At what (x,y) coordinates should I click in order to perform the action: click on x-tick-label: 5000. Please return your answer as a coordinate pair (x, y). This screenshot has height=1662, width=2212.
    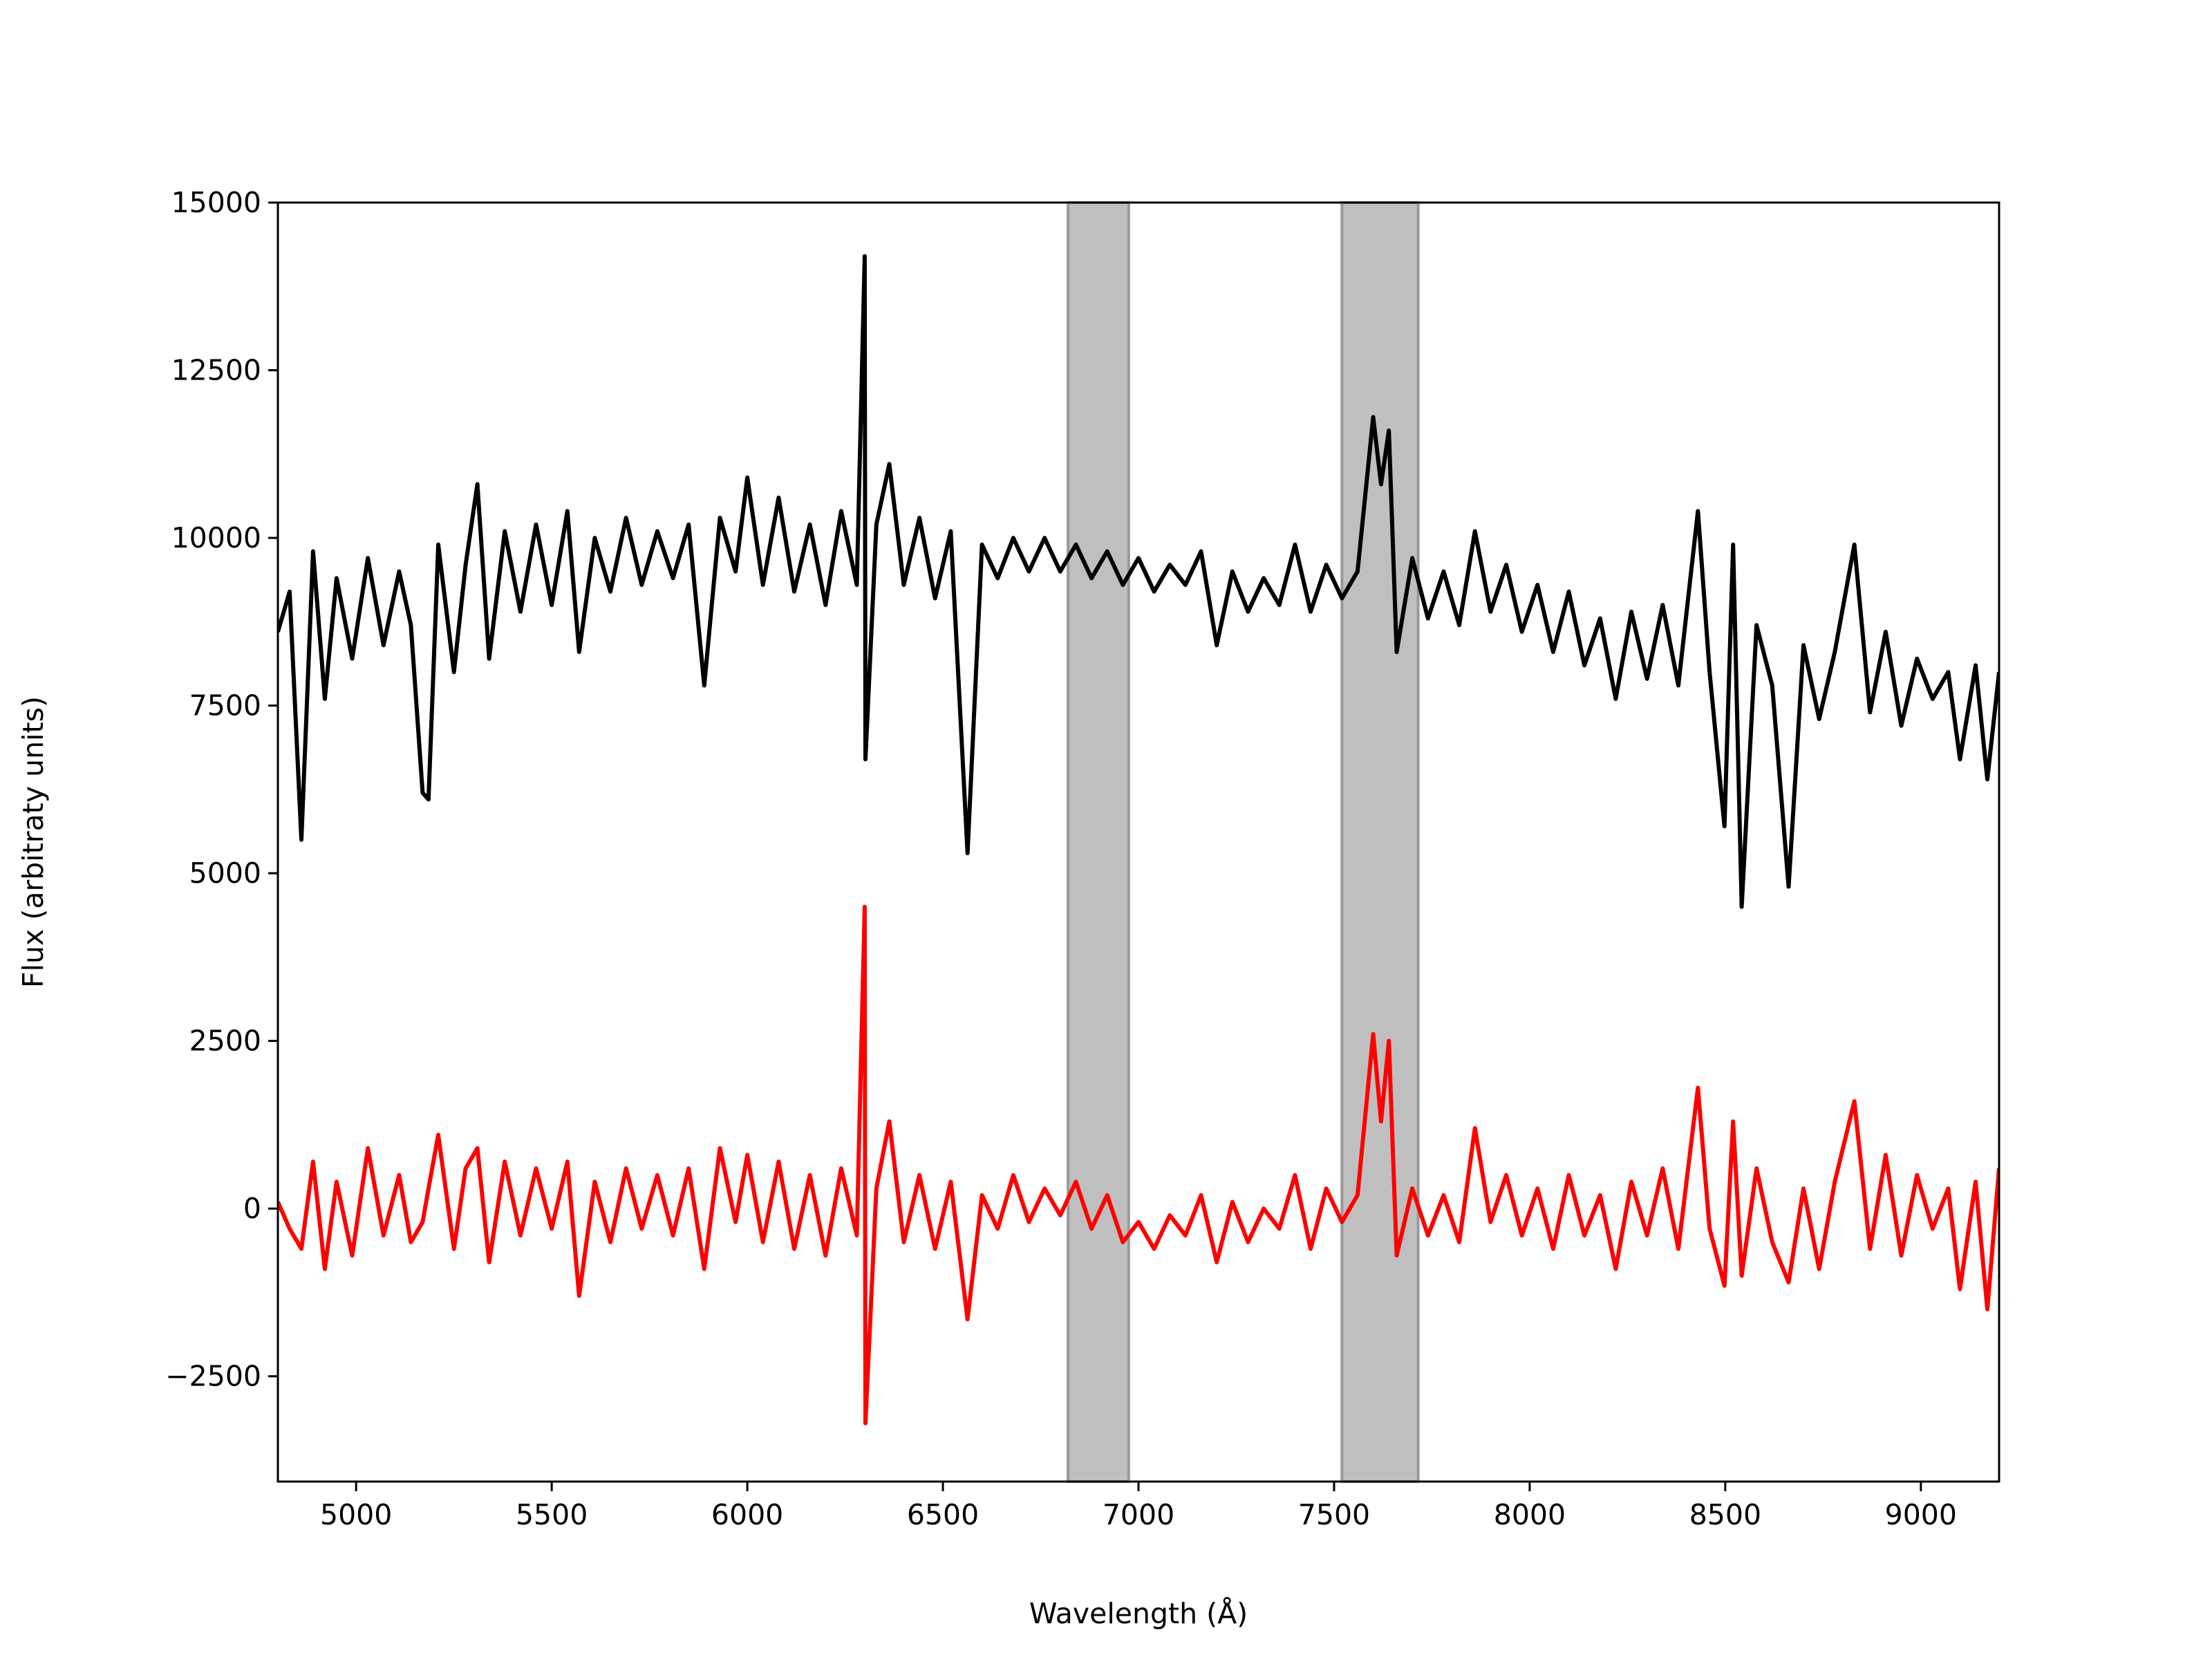
    Looking at the image, I should click on (356, 1515).